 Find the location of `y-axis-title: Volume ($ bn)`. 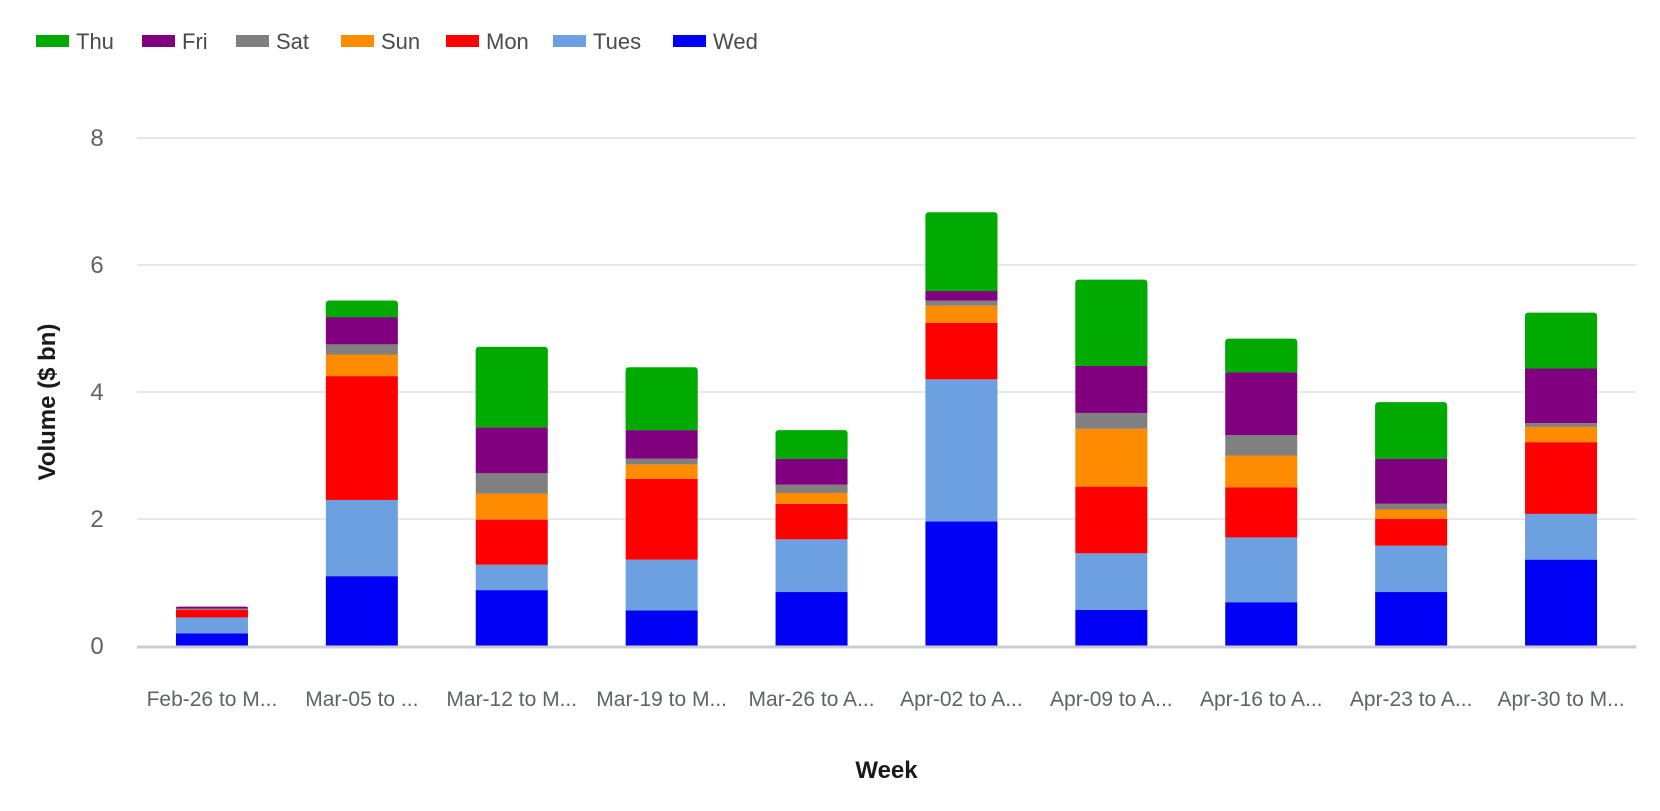

y-axis-title: Volume ($ bn) is located at coordinates (47, 402).